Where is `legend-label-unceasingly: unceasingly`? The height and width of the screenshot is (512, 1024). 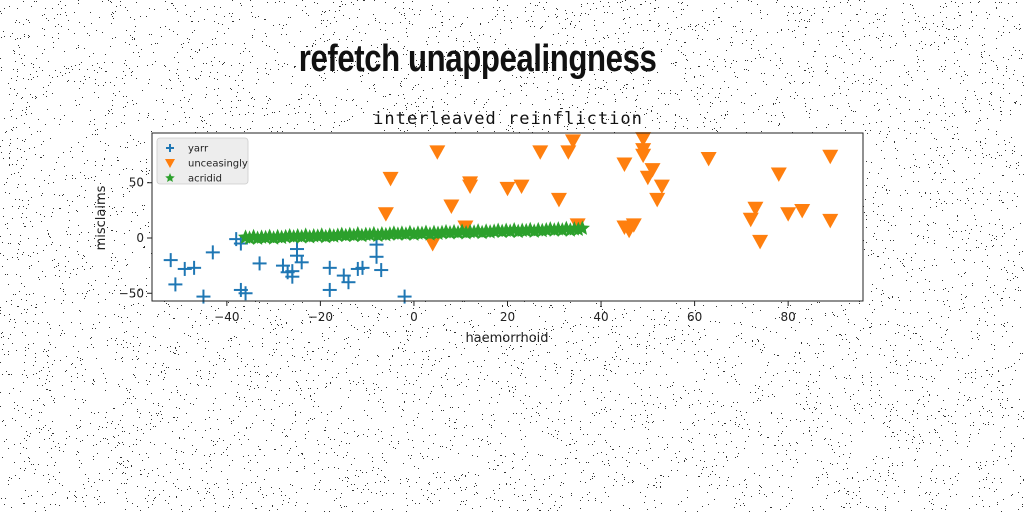 legend-label-unceasingly: unceasingly is located at coordinates (218, 164).